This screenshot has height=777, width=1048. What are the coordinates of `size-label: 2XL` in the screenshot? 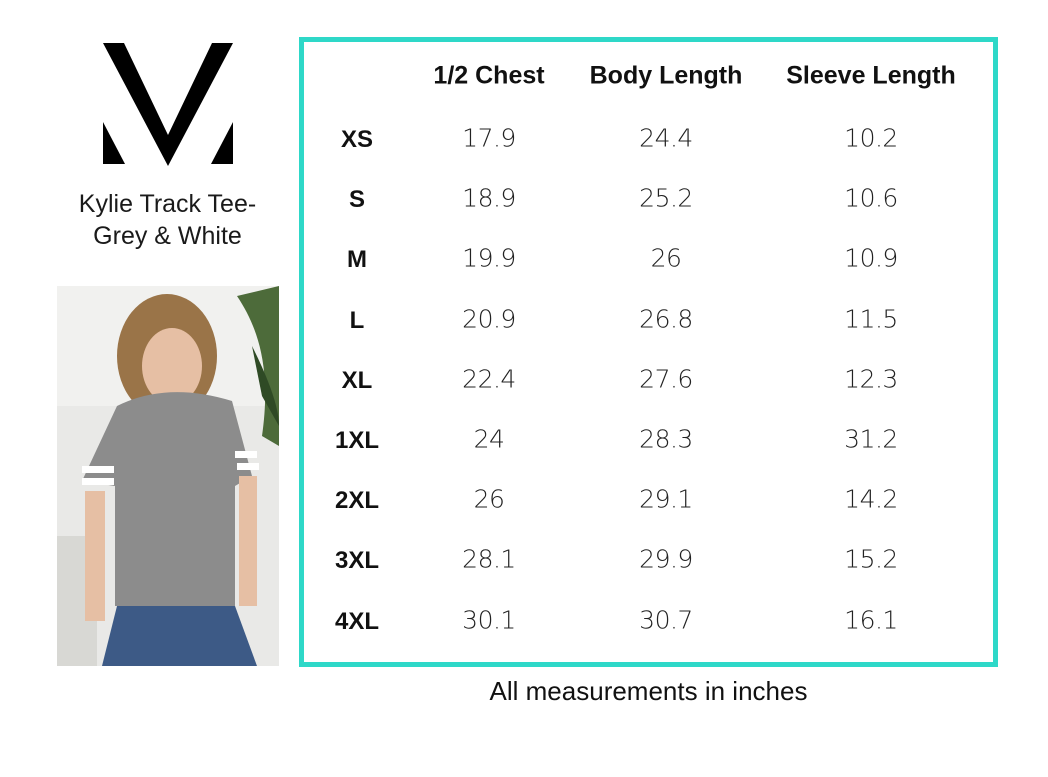 It's located at (357, 501).